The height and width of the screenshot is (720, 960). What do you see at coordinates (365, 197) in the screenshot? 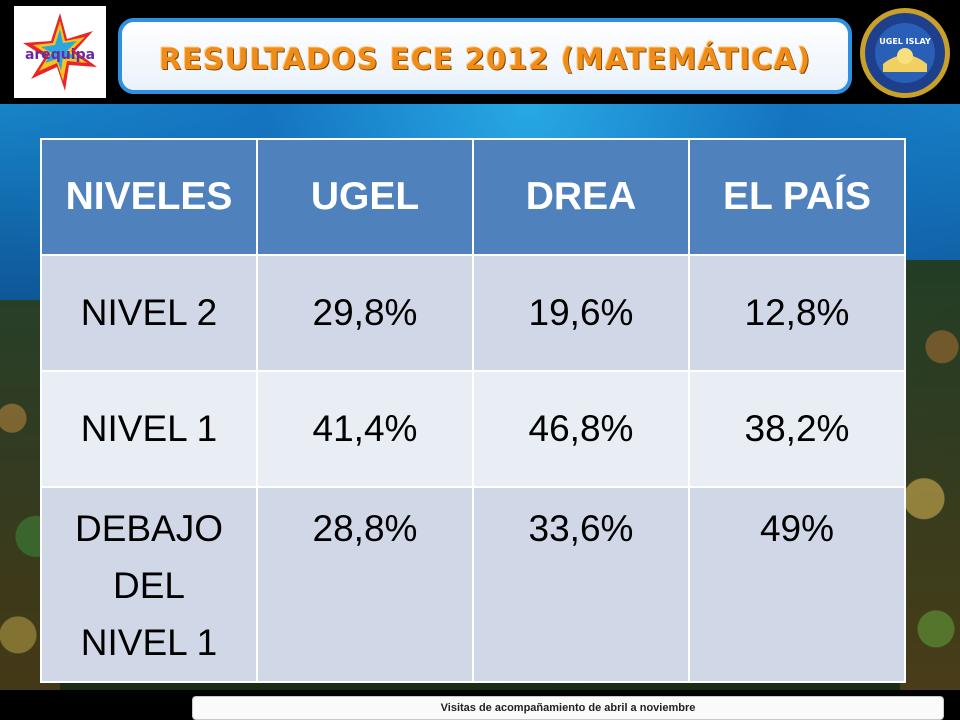
I see `header-ugel: UGEL` at bounding box center [365, 197].